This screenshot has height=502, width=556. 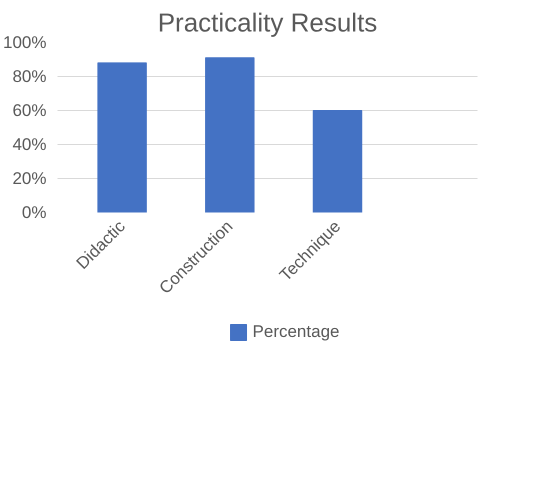 What do you see at coordinates (34, 212) in the screenshot?
I see `y-tick-label: 0%` at bounding box center [34, 212].